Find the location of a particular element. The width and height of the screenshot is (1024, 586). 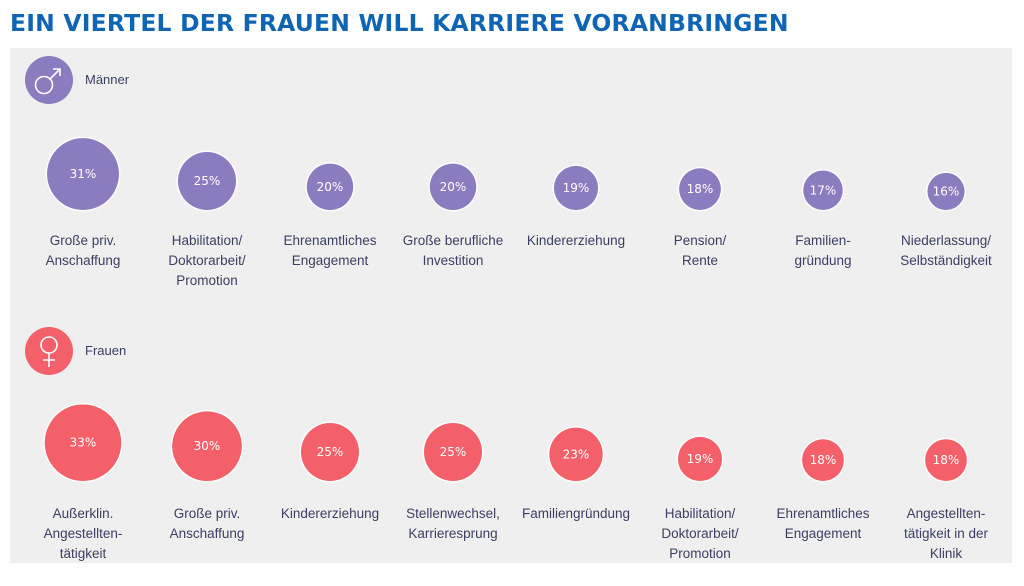

bubble-item: 16% Niederlassung/Selbständigkeit is located at coordinates (946, 219).